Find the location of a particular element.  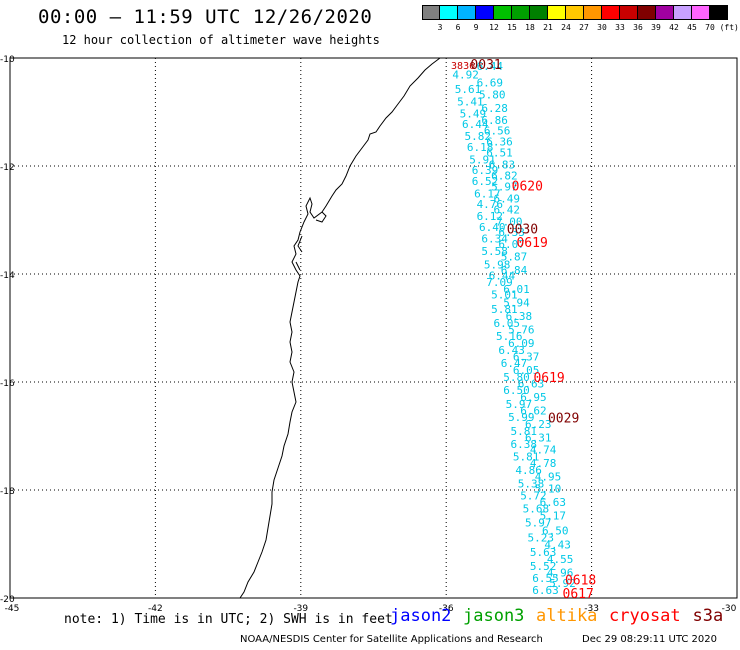

wave-height-label: 5.17 is located at coordinates (553, 516).